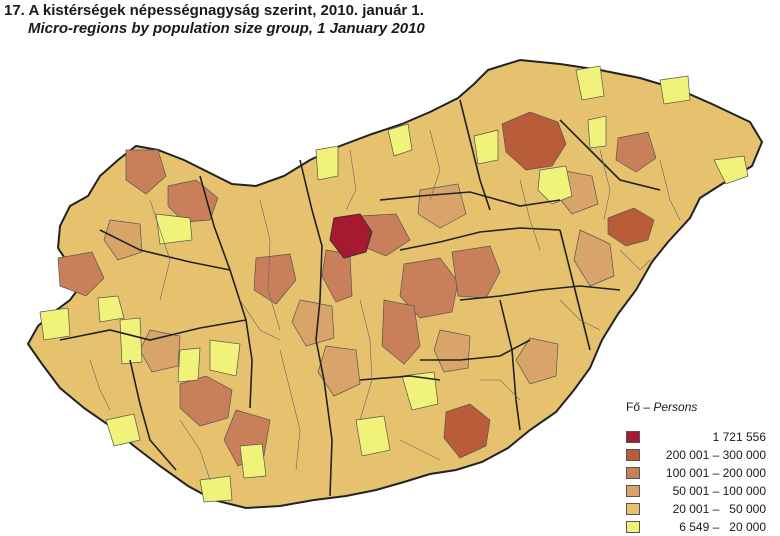  I want to click on region-gyor, so click(193, 201).